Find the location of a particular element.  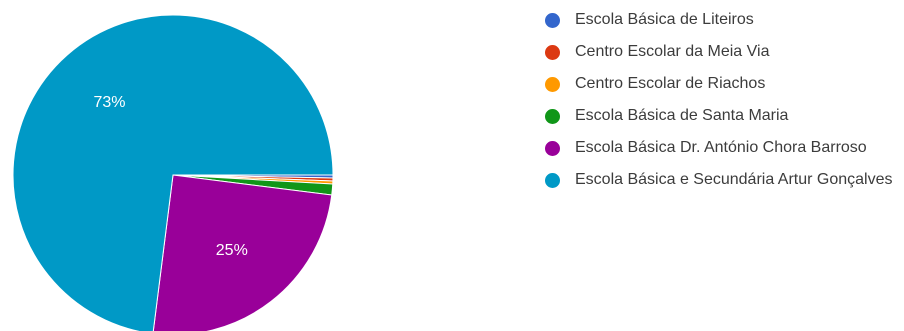

legend-item-centro-escolar-da-meia-via: Centro Escolar da Meia Via is located at coordinates (722, 53).